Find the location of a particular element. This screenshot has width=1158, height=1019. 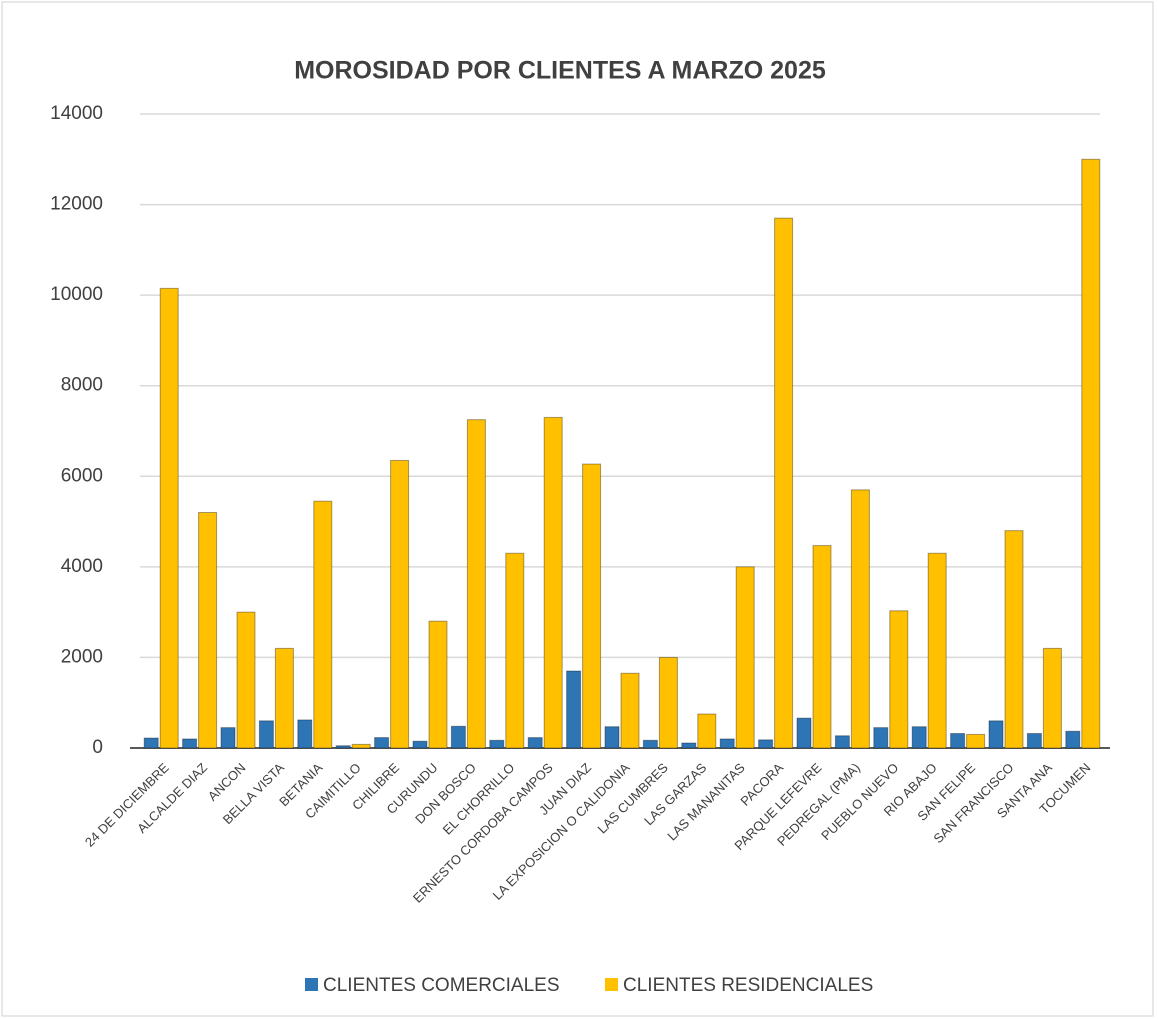

y-tick-label: 0 is located at coordinates (97, 747).